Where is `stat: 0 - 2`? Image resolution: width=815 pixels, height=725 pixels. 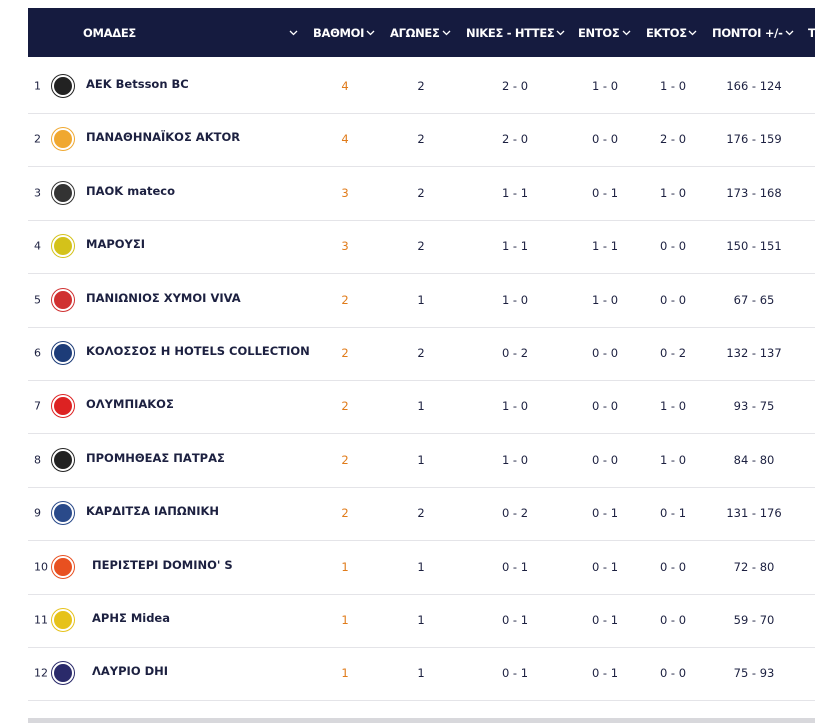
stat: 0 - 2 is located at coordinates (515, 353).